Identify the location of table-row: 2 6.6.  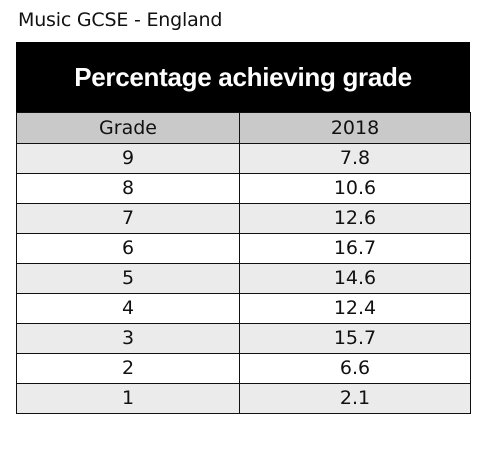
(243, 368).